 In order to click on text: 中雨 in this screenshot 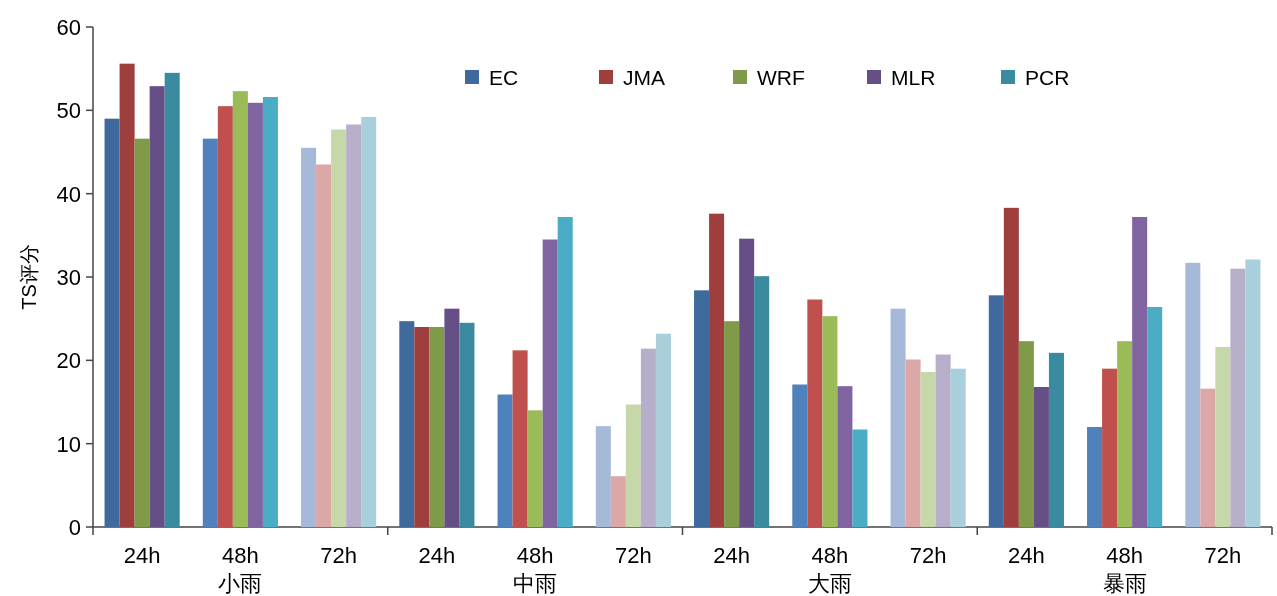, I will do `click(535, 583)`.